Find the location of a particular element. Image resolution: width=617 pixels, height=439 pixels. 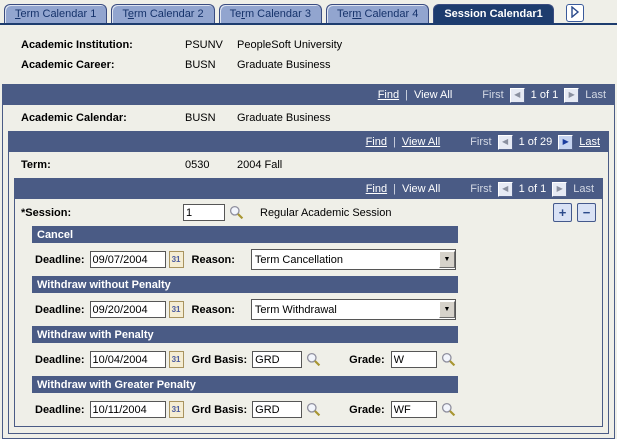

add-row-button: + is located at coordinates (562, 212).